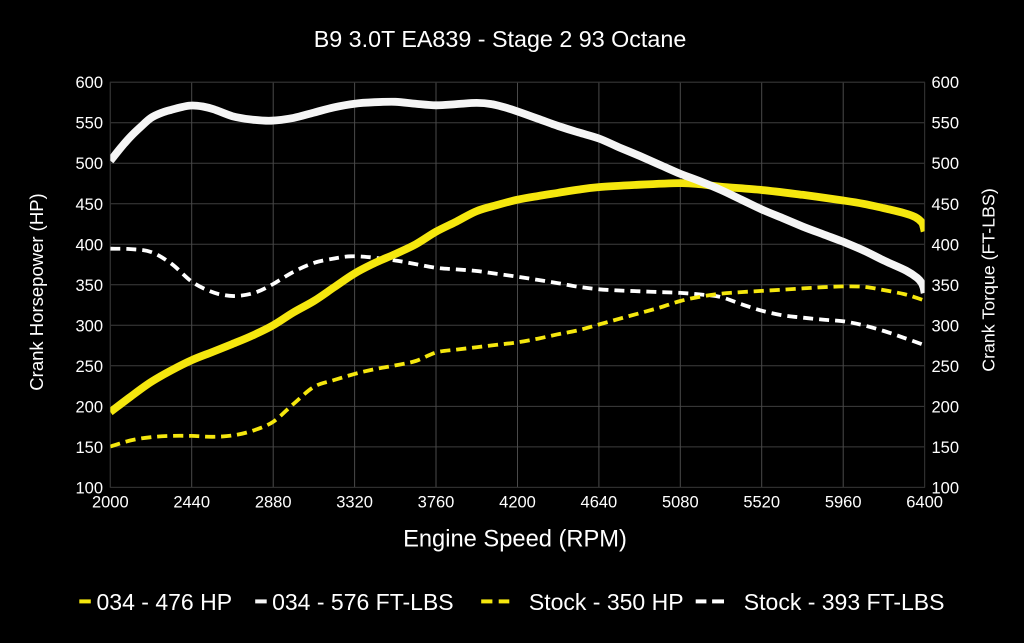 The height and width of the screenshot is (643, 1024). What do you see at coordinates (354, 503) in the screenshot?
I see `svg-text: 3320` at bounding box center [354, 503].